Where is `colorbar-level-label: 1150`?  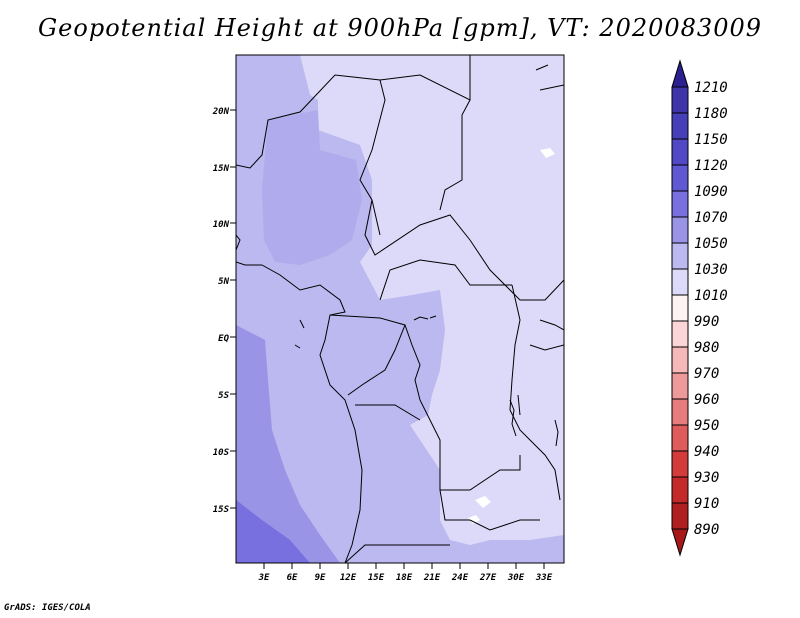
colorbar-level-label: 1150 is located at coordinates (711, 140).